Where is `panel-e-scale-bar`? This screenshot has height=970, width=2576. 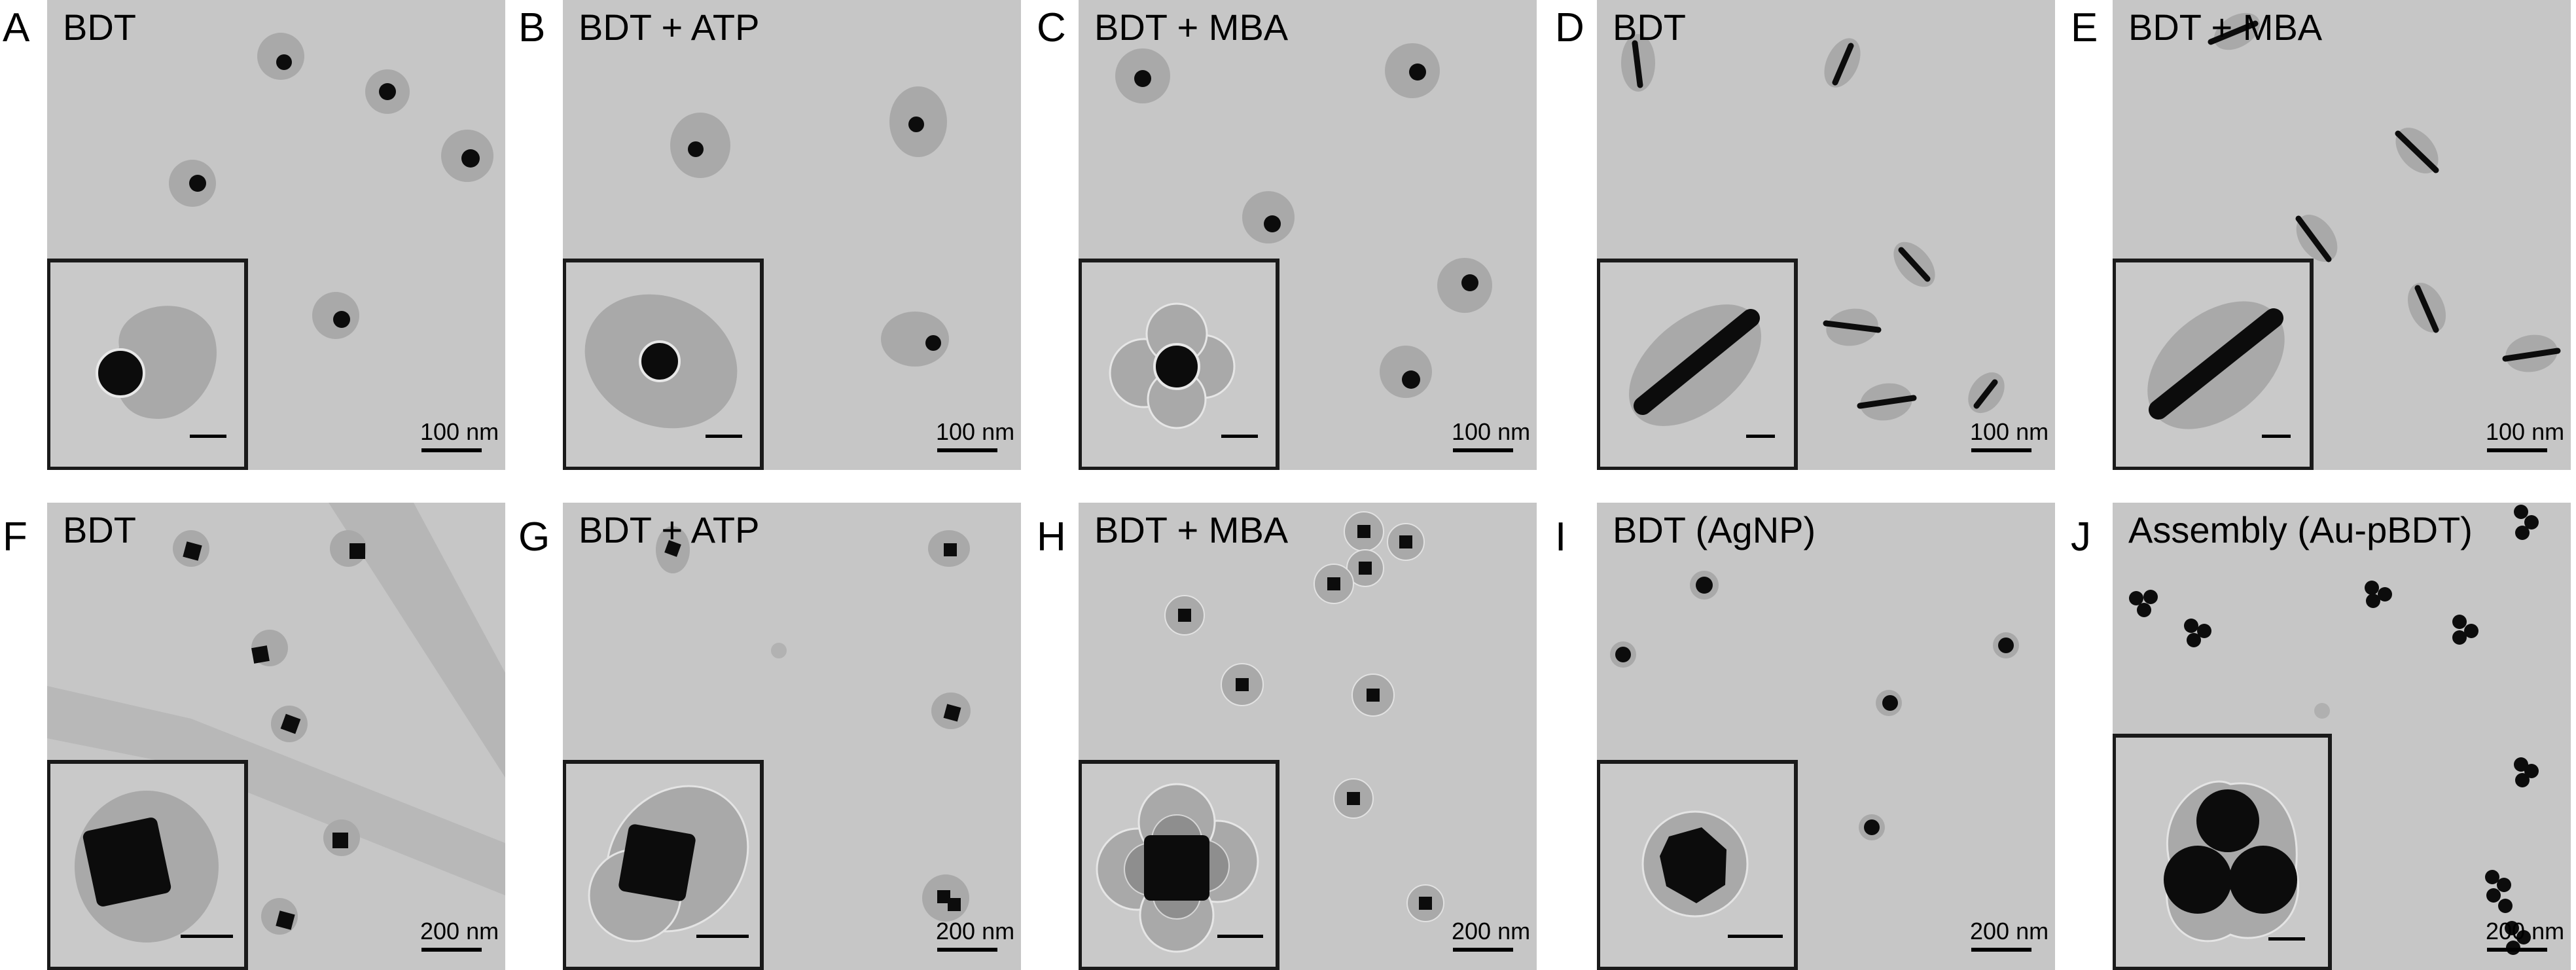
panel-e-scale-bar is located at coordinates (2517, 450).